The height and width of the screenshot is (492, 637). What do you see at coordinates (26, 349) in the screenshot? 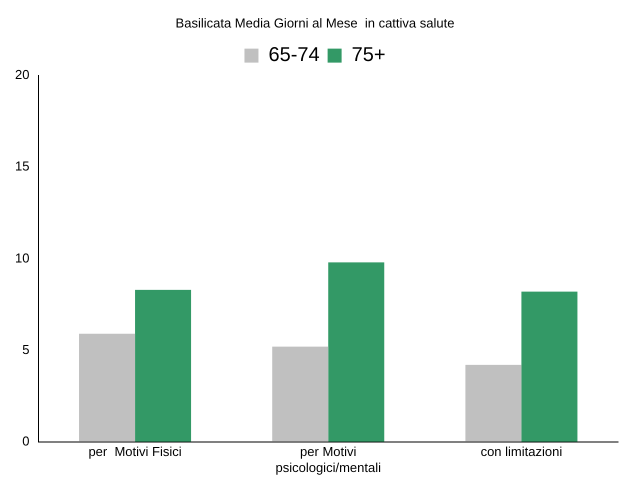
I see `y-tick-label: 5` at bounding box center [26, 349].